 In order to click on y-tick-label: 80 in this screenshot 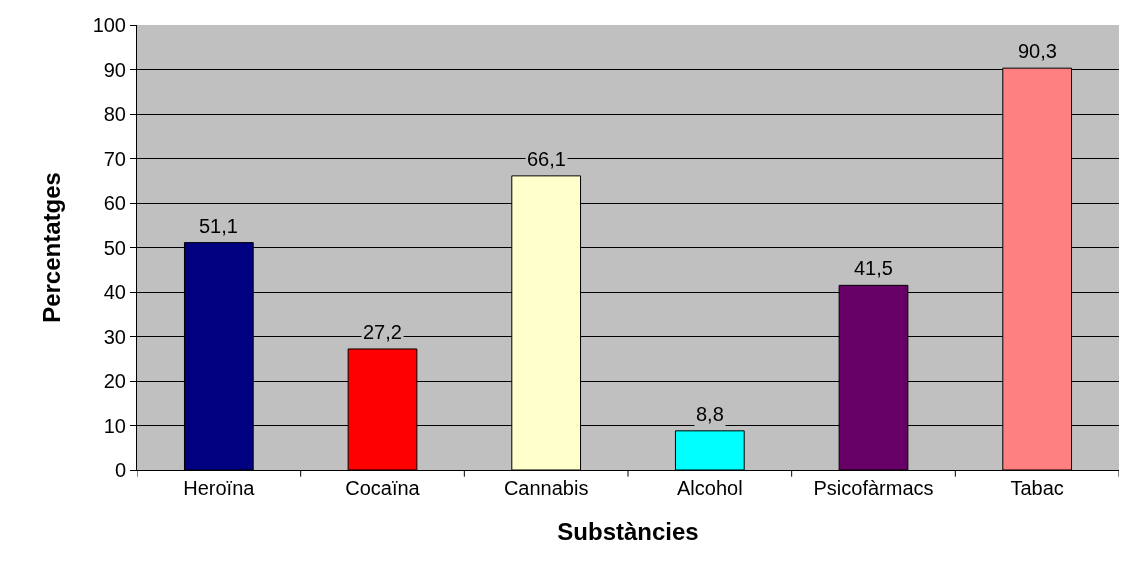, I will do `click(114, 114)`.